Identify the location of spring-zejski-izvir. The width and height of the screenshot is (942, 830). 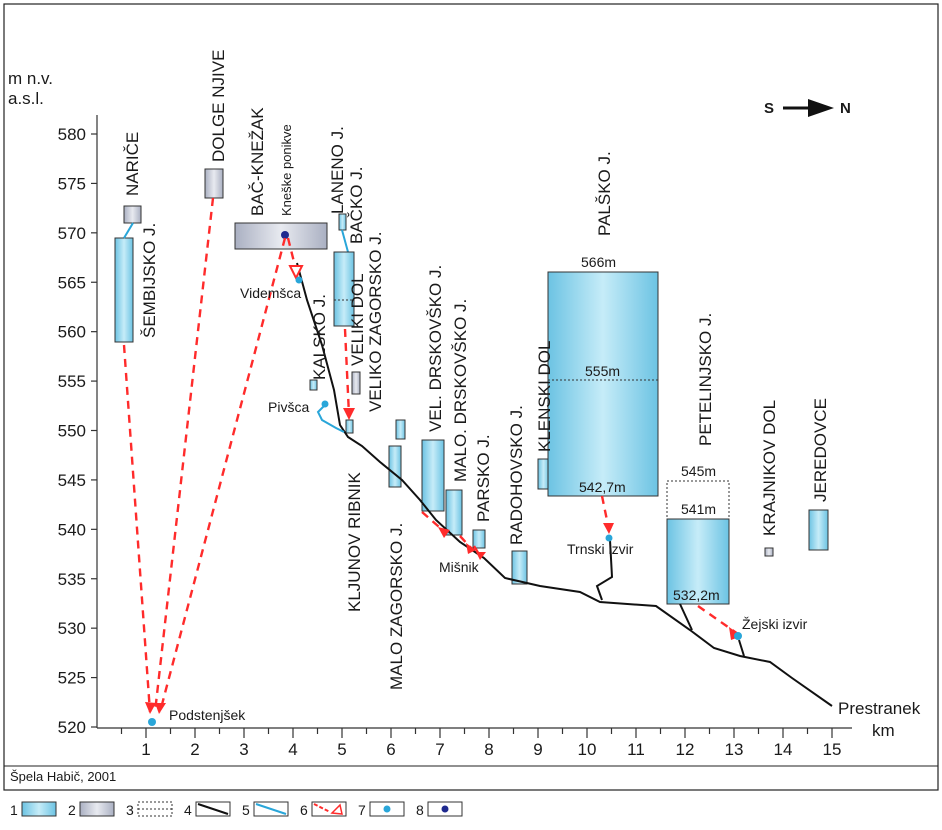
(738, 636).